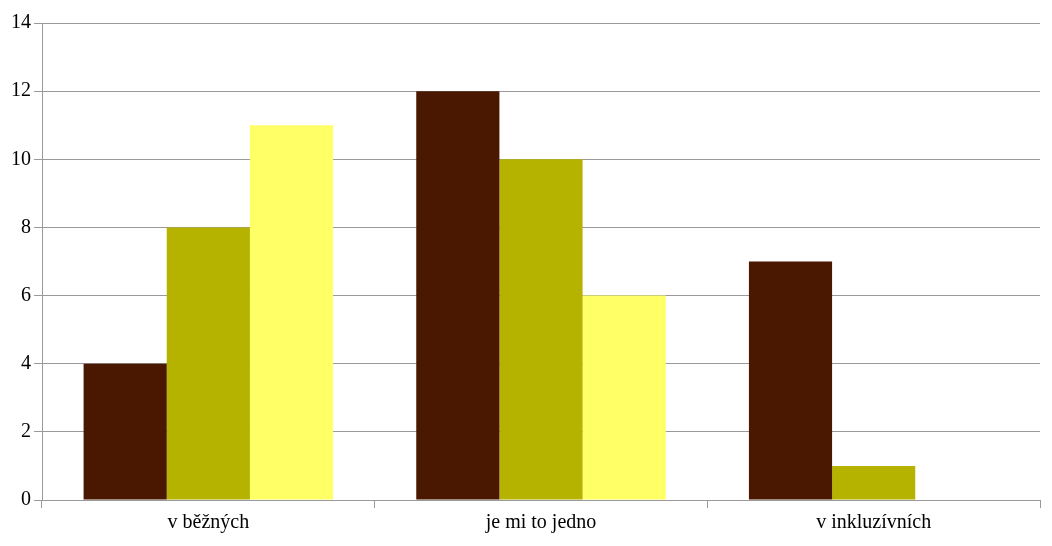 The height and width of the screenshot is (546, 1052). I want to click on y-tick-label: 0, so click(26, 498).